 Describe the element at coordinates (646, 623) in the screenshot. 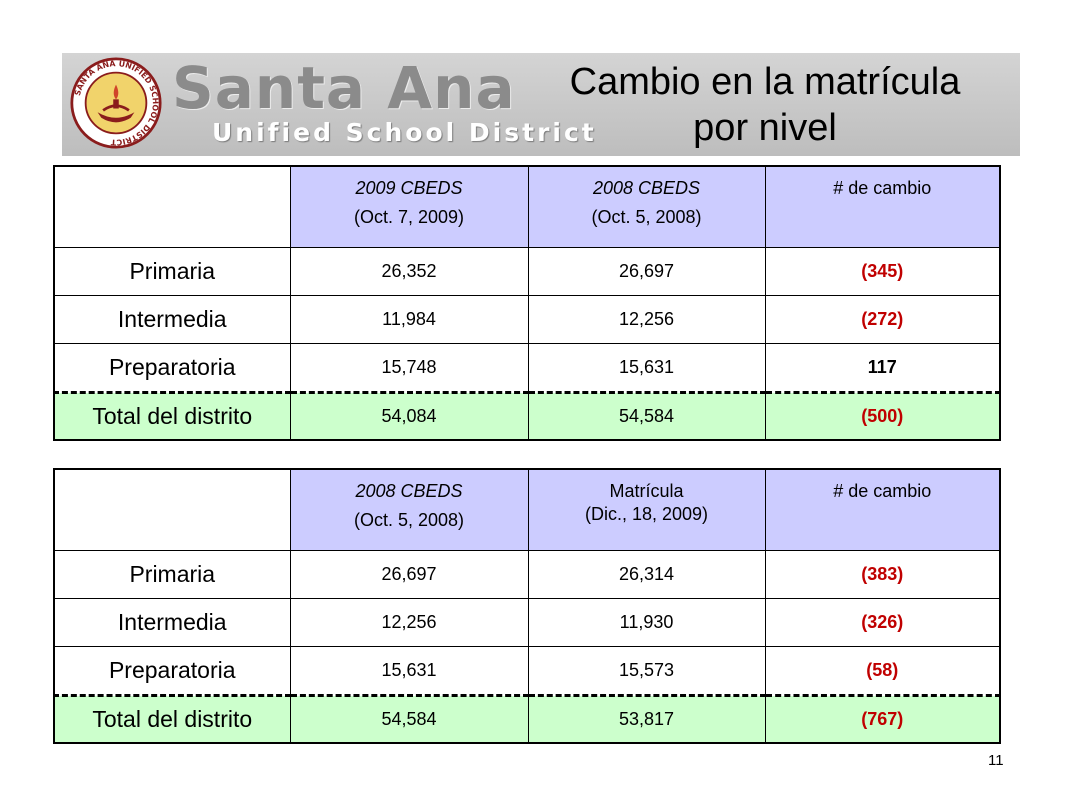

I see `enrollment-value: 11,930` at that location.